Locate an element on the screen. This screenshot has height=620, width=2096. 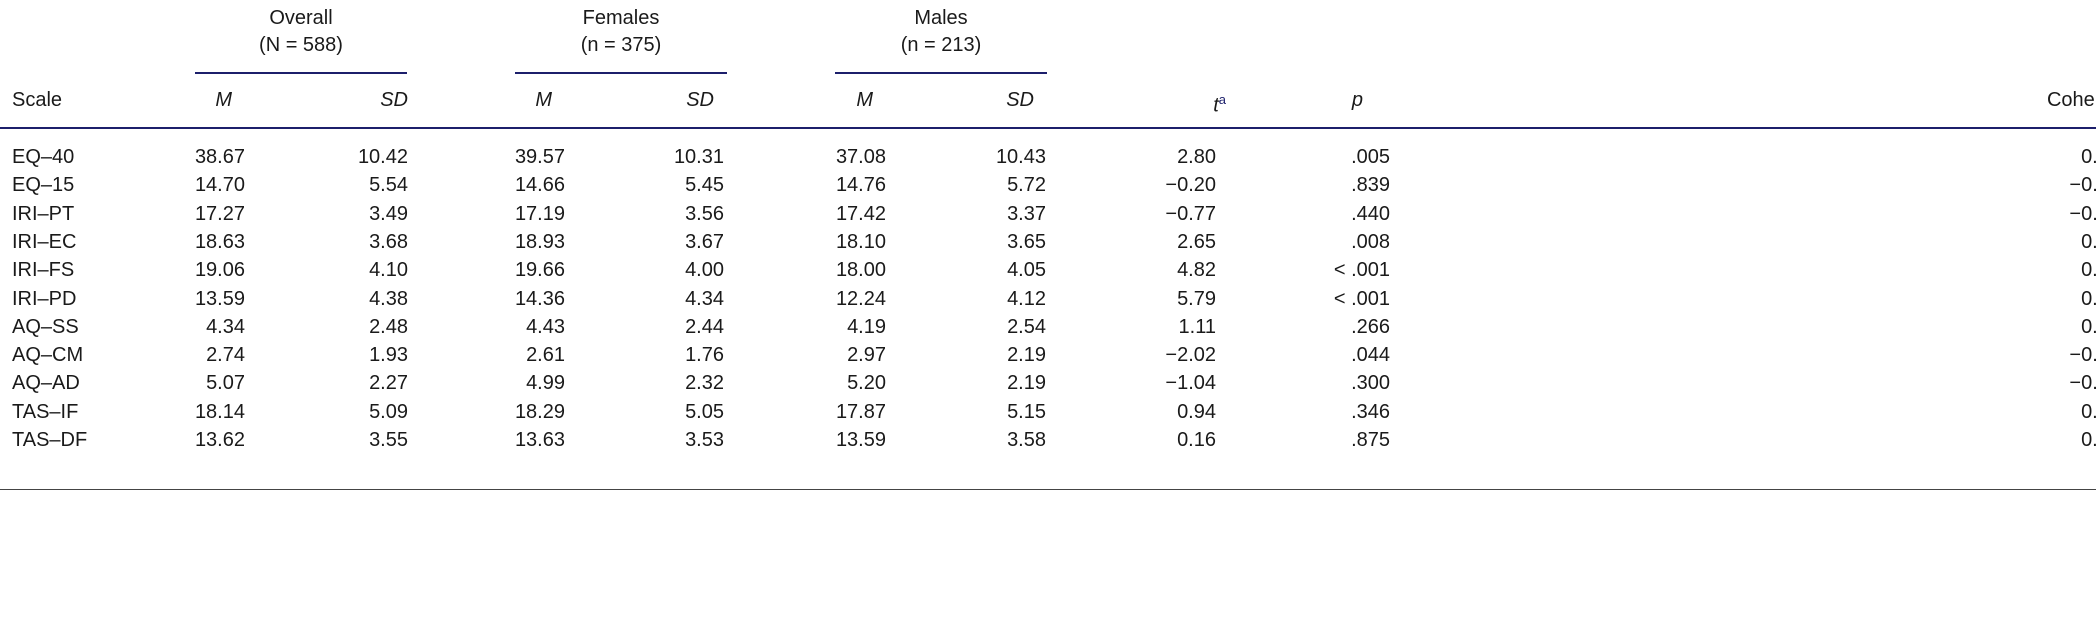
group-label: Males is located at coordinates (941, 18).